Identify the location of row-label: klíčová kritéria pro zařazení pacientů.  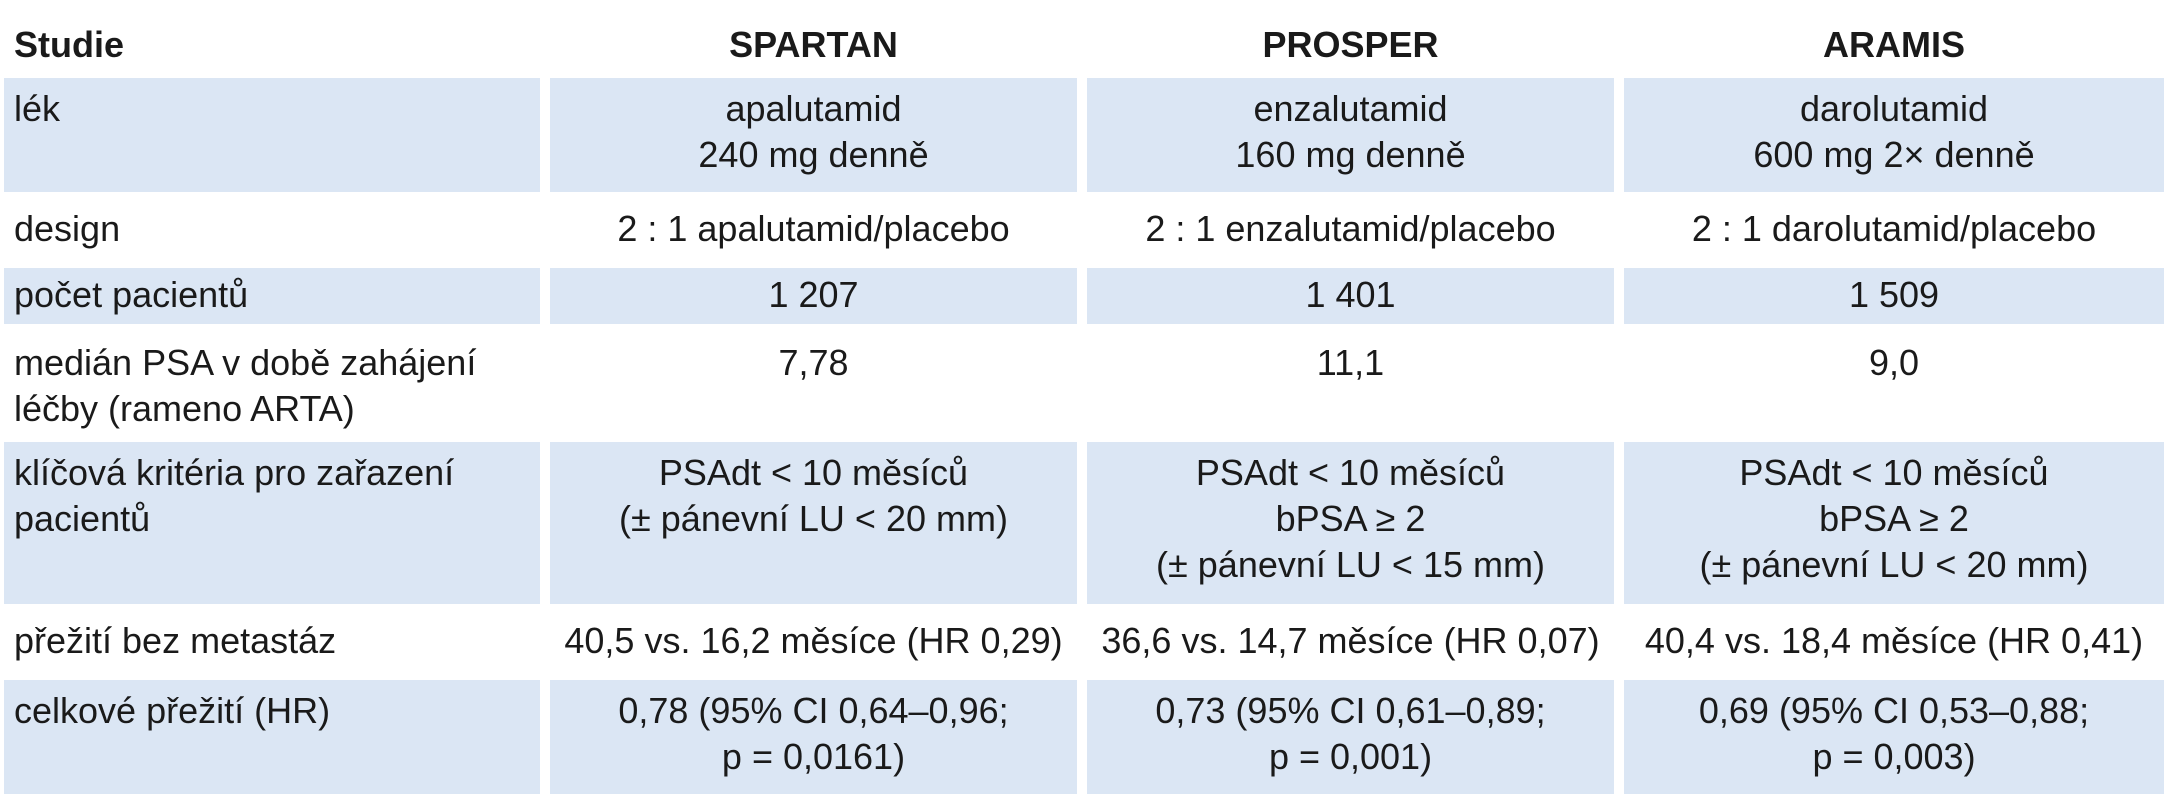
(272, 523).